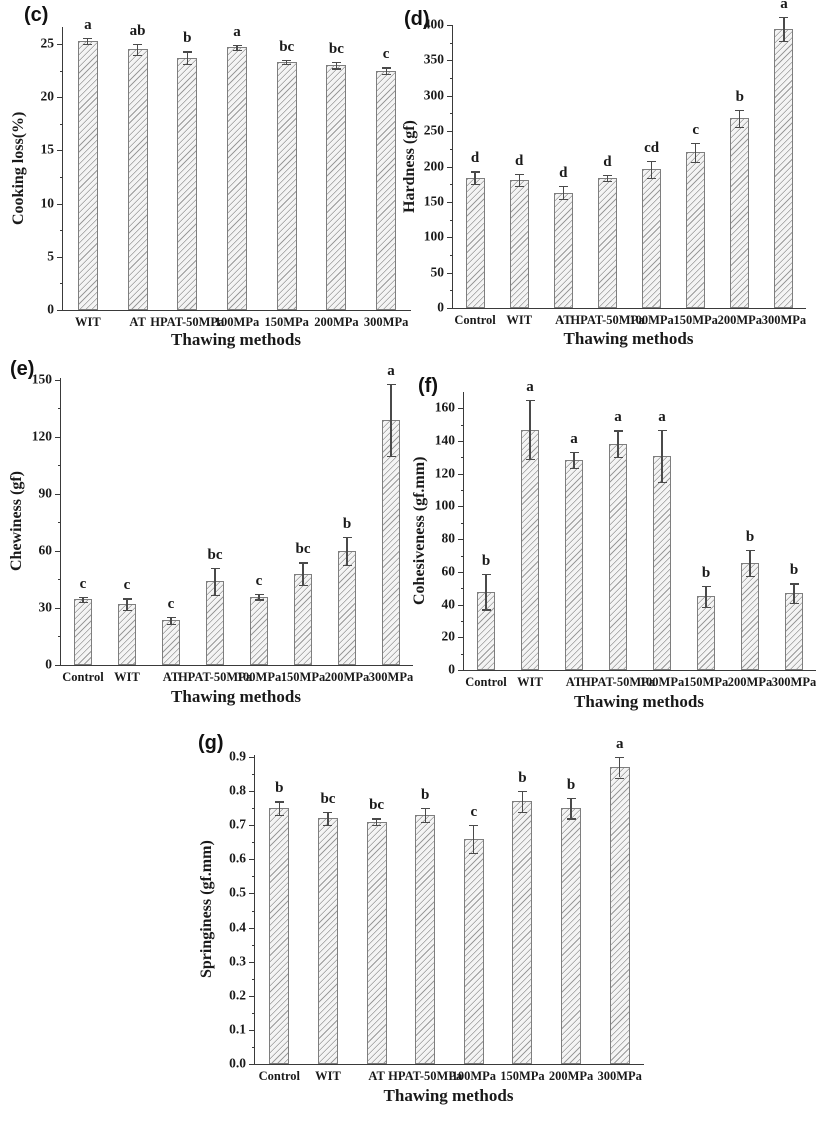  I want to click on y-tick-label: 0.2, so click(237, 995).